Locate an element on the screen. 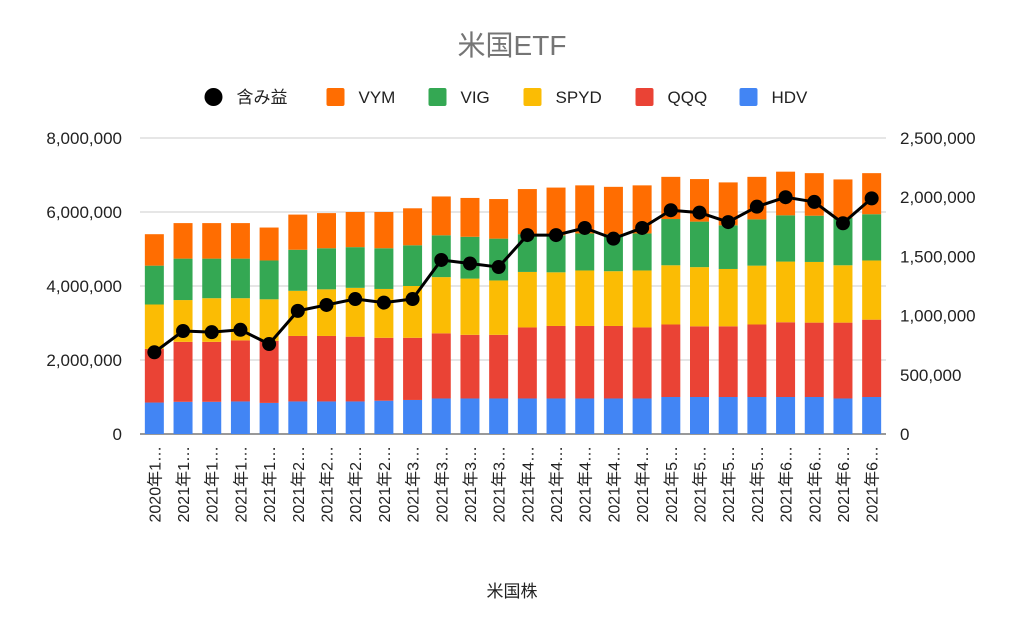  chart-title: 米国ETF is located at coordinates (512, 45).